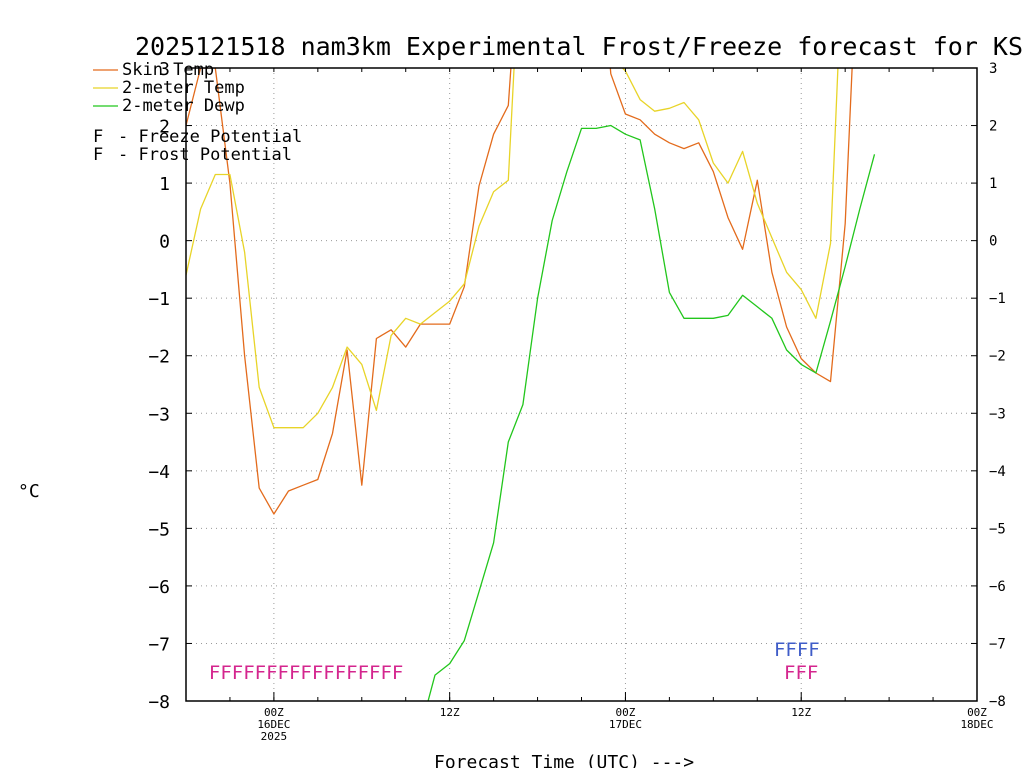  I want to click on y-tick-label: −8, so click(159, 702).